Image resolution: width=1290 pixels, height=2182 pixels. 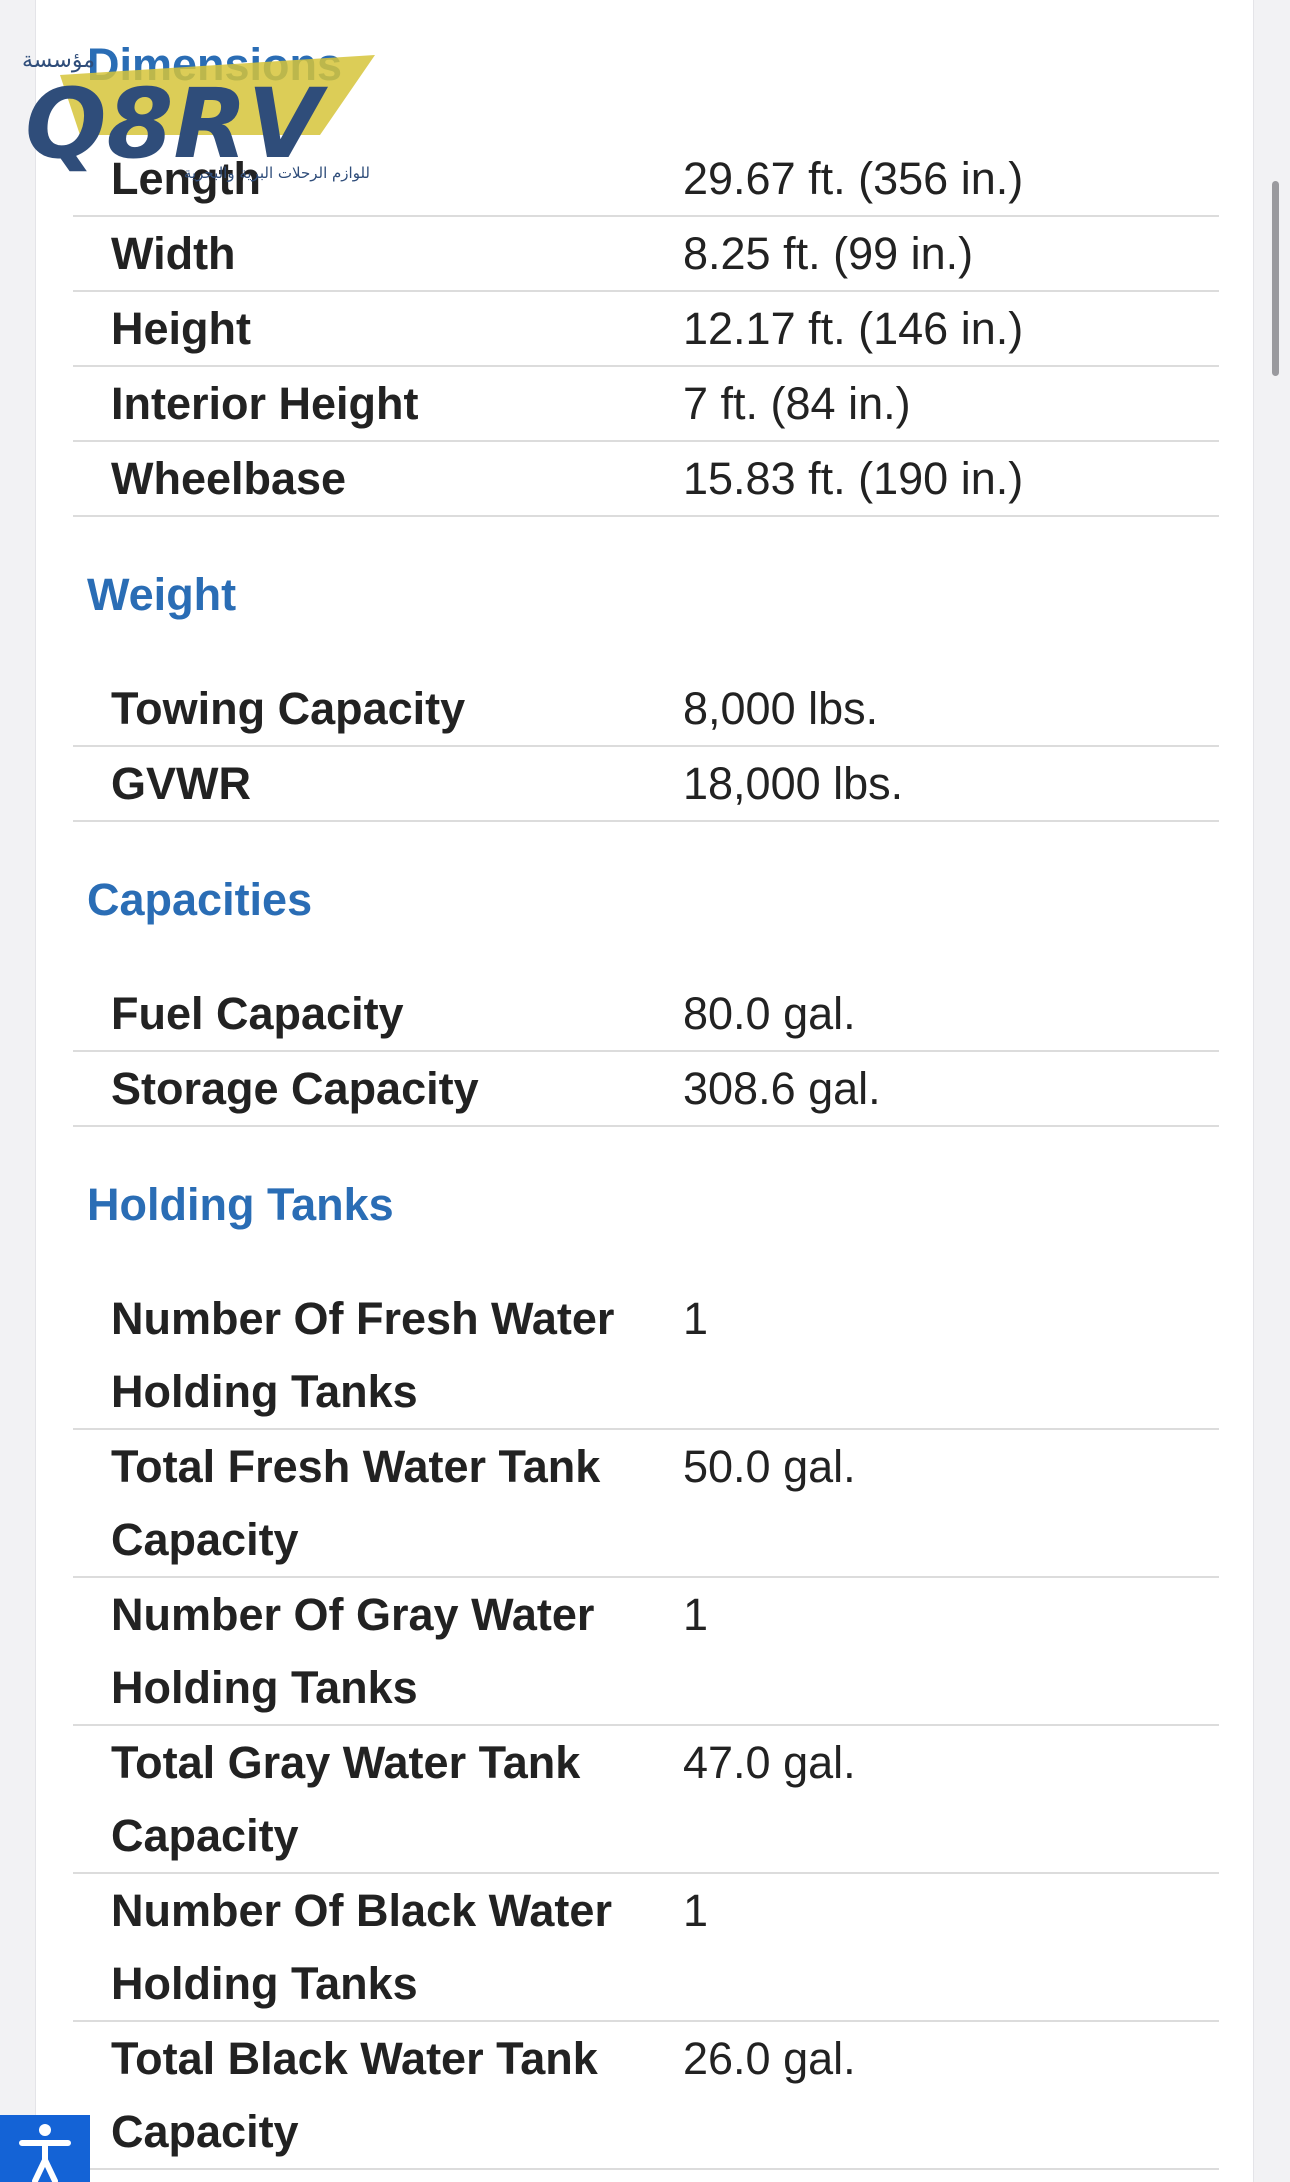 I want to click on spec-label: Number Of Fresh Water Holding Tanks, so click(x=363, y=1355).